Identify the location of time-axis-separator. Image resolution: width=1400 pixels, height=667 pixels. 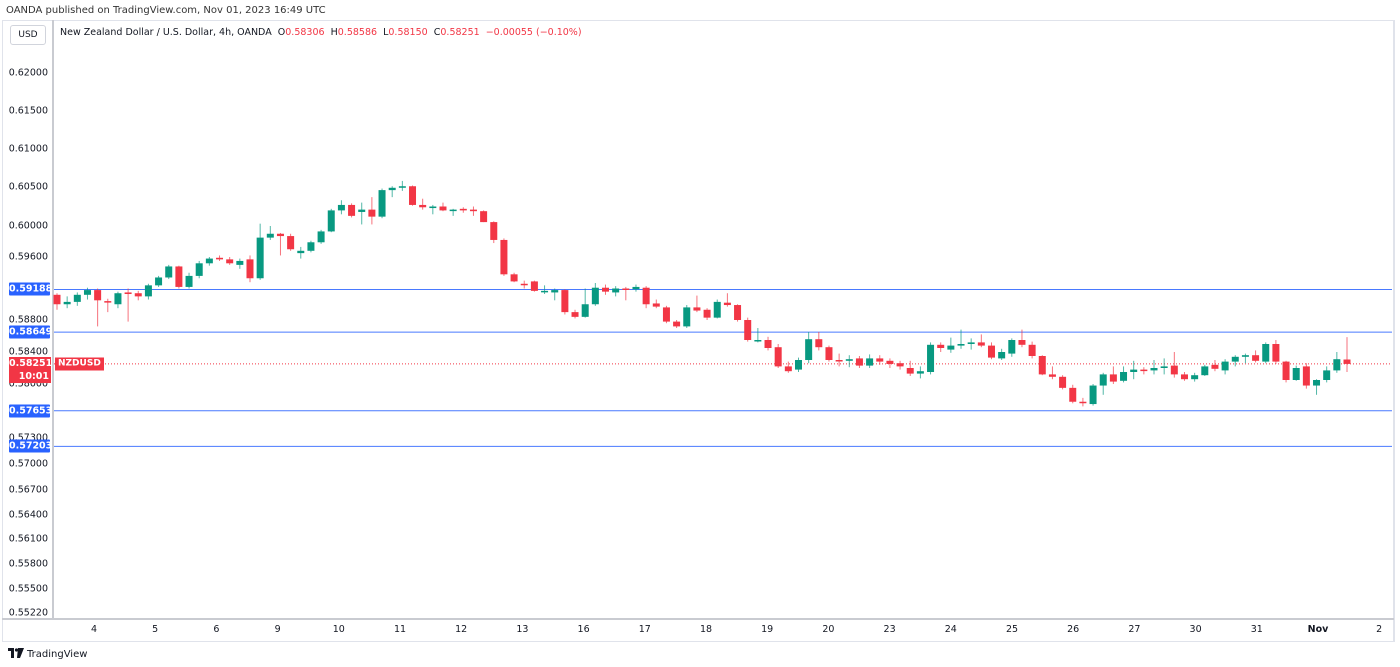
(698, 619).